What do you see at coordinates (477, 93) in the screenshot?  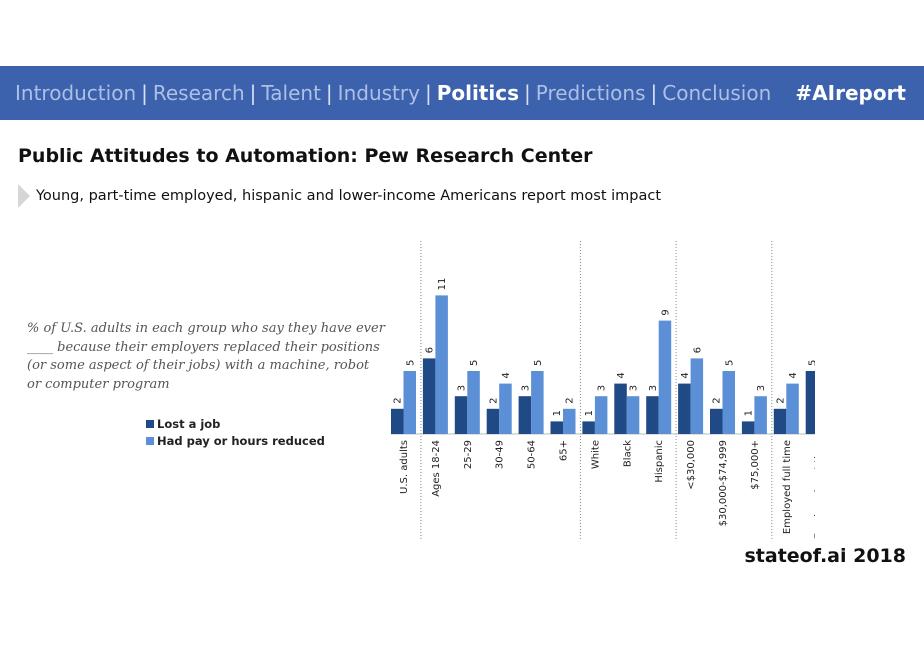 I see `nav-item-politics: Politics` at bounding box center [477, 93].